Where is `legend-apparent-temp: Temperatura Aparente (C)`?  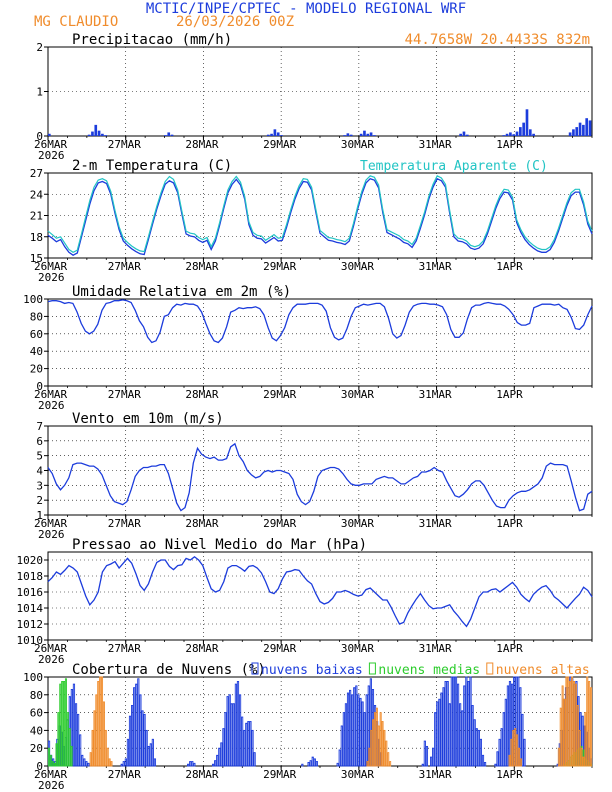
legend-apparent-temp: Temperatura Aparente (C) is located at coordinates (454, 166).